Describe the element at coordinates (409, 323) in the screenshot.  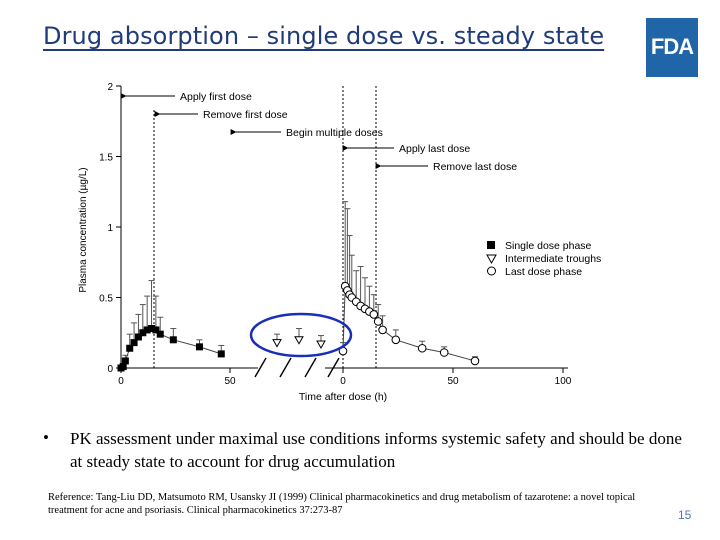
I see `last-dose-line` at that location.